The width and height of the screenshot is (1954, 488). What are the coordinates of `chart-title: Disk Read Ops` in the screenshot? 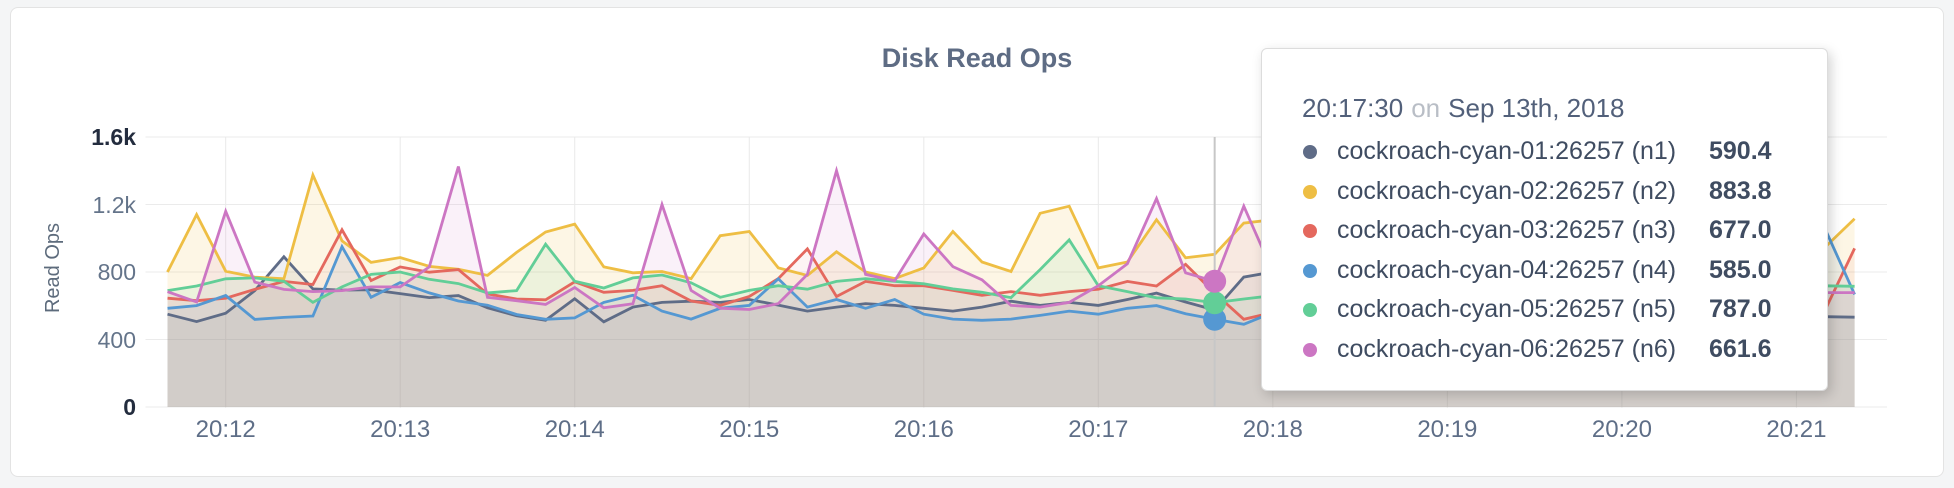 It's located at (977, 58).